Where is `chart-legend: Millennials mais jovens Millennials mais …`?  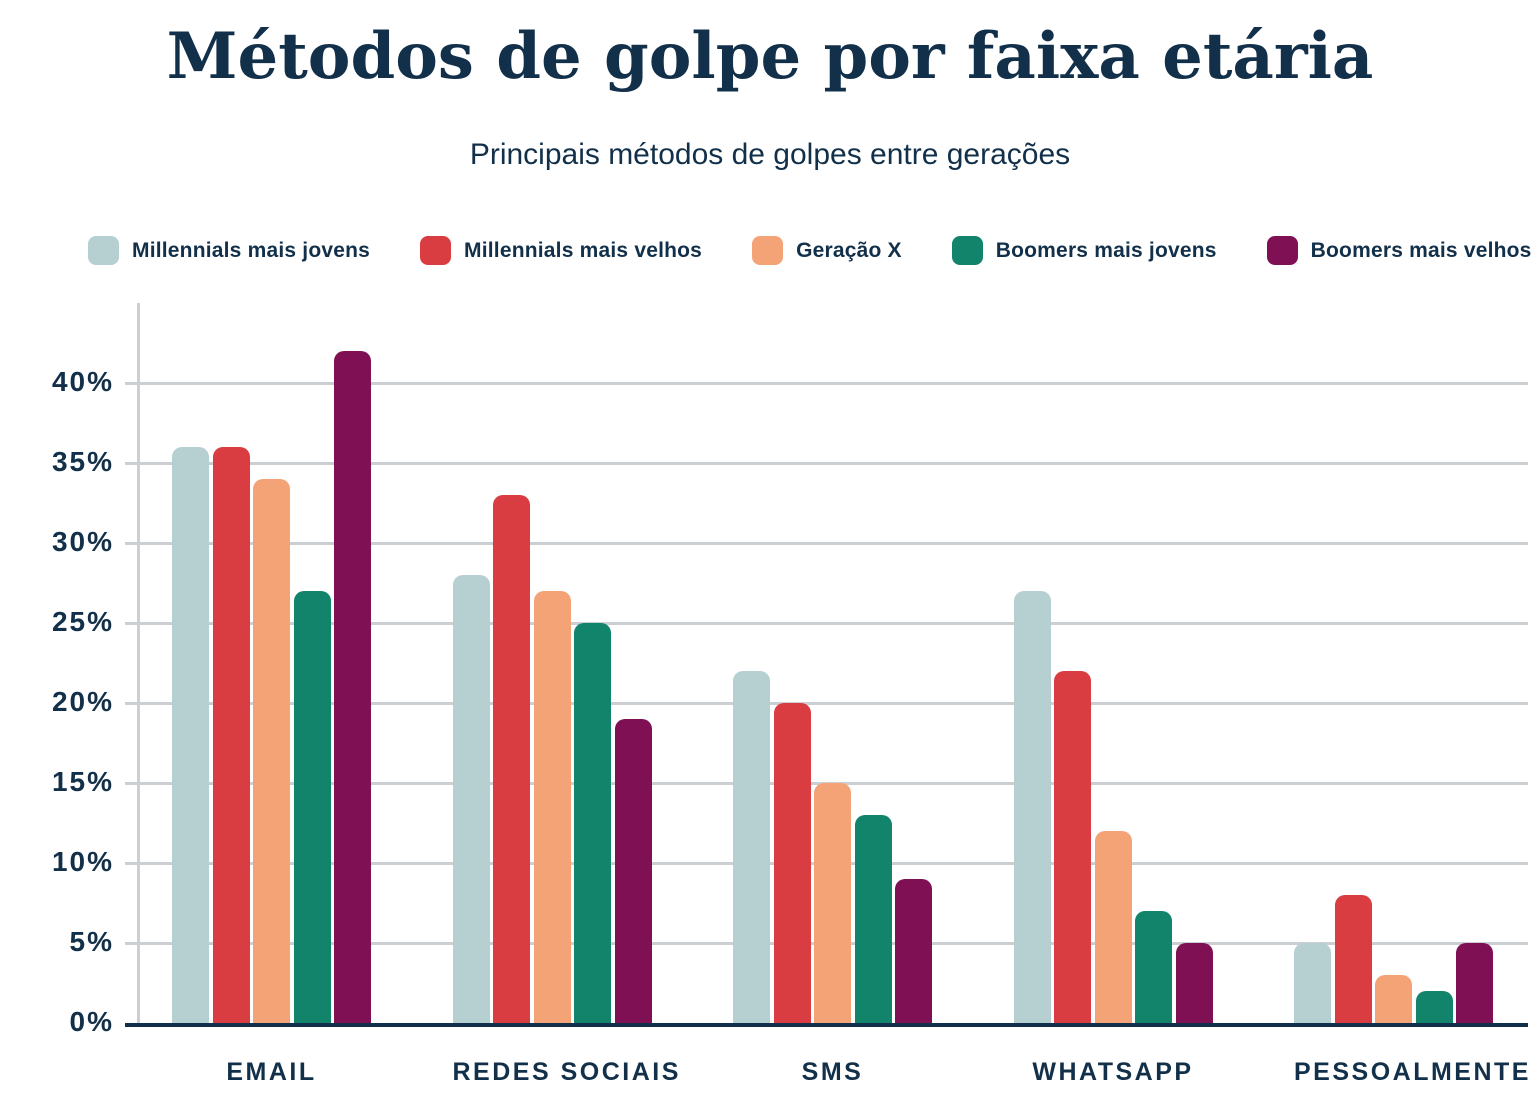 chart-legend: Millennials mais jovens Millennials mais … is located at coordinates (810, 250).